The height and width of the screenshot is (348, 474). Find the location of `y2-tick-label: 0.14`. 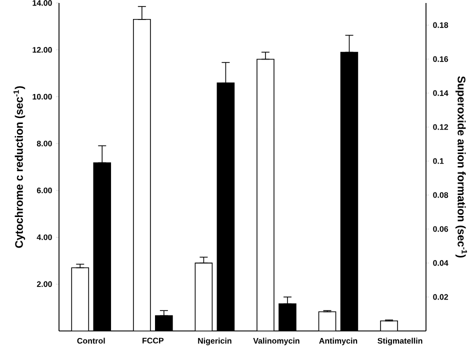

y2-tick-label: 0.14 is located at coordinates (440, 93).